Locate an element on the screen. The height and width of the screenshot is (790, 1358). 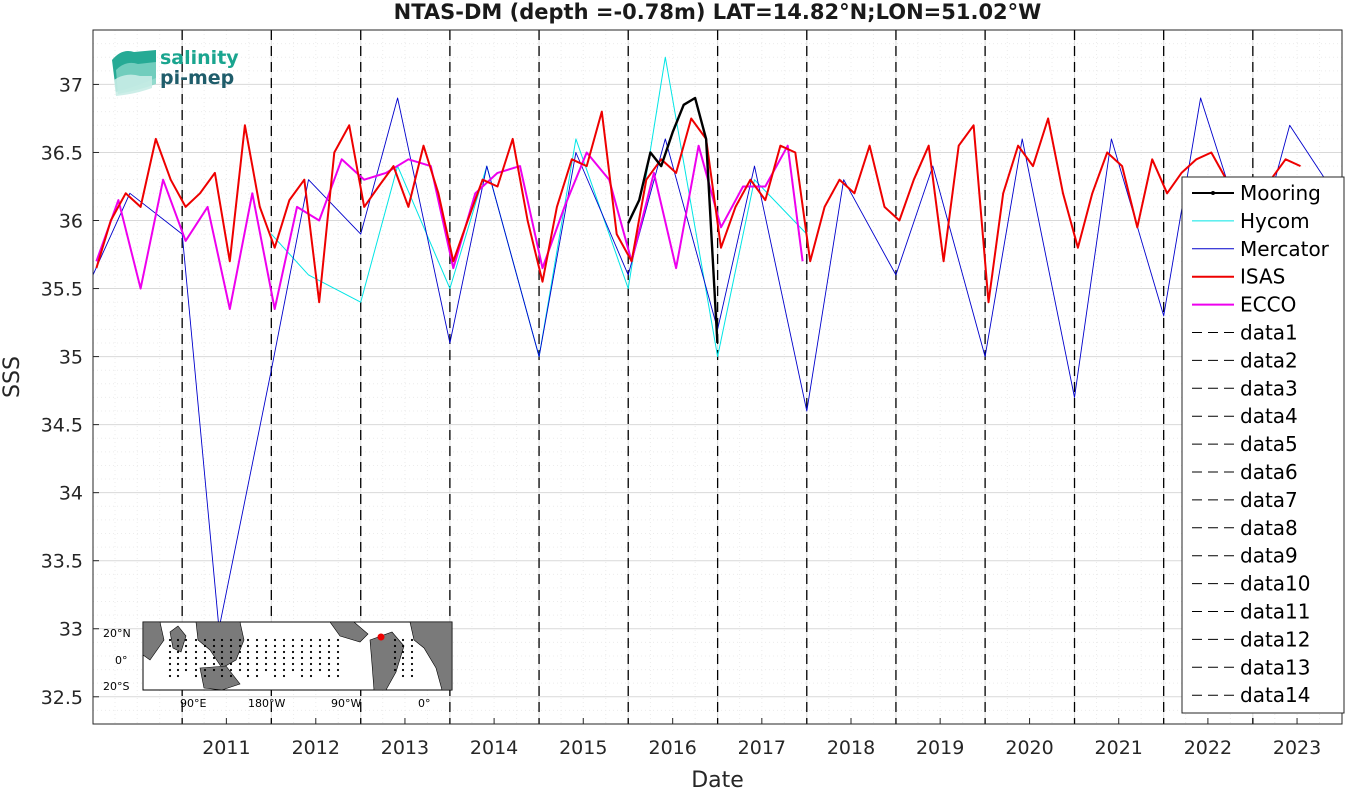
legend-label-data5: data5 is located at coordinates (1269, 444).